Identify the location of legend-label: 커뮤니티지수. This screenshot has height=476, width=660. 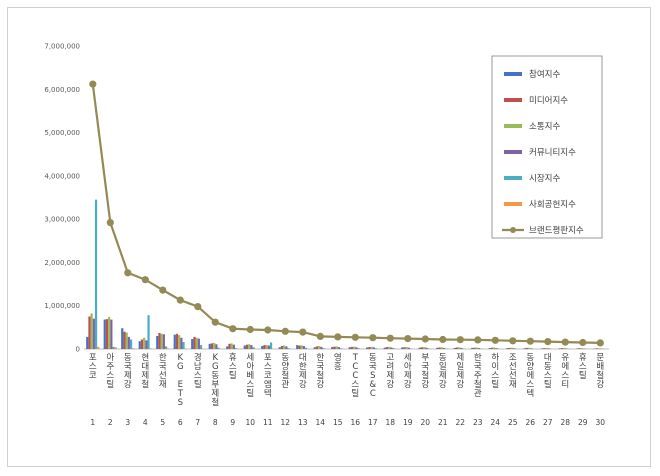
(552, 152).